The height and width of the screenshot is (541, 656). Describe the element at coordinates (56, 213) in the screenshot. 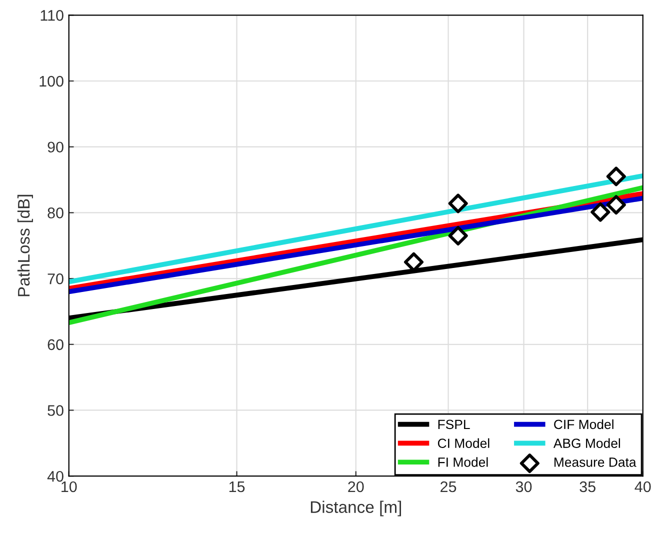

I see `y-tick-label: 80` at that location.